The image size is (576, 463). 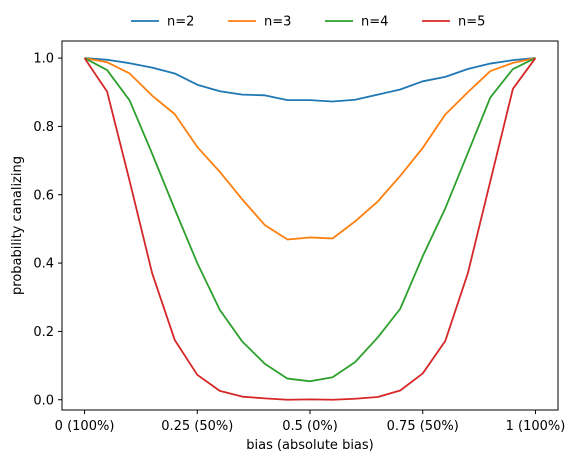 What do you see at coordinates (43, 264) in the screenshot?
I see `y-tick-label: 0.4` at bounding box center [43, 264].